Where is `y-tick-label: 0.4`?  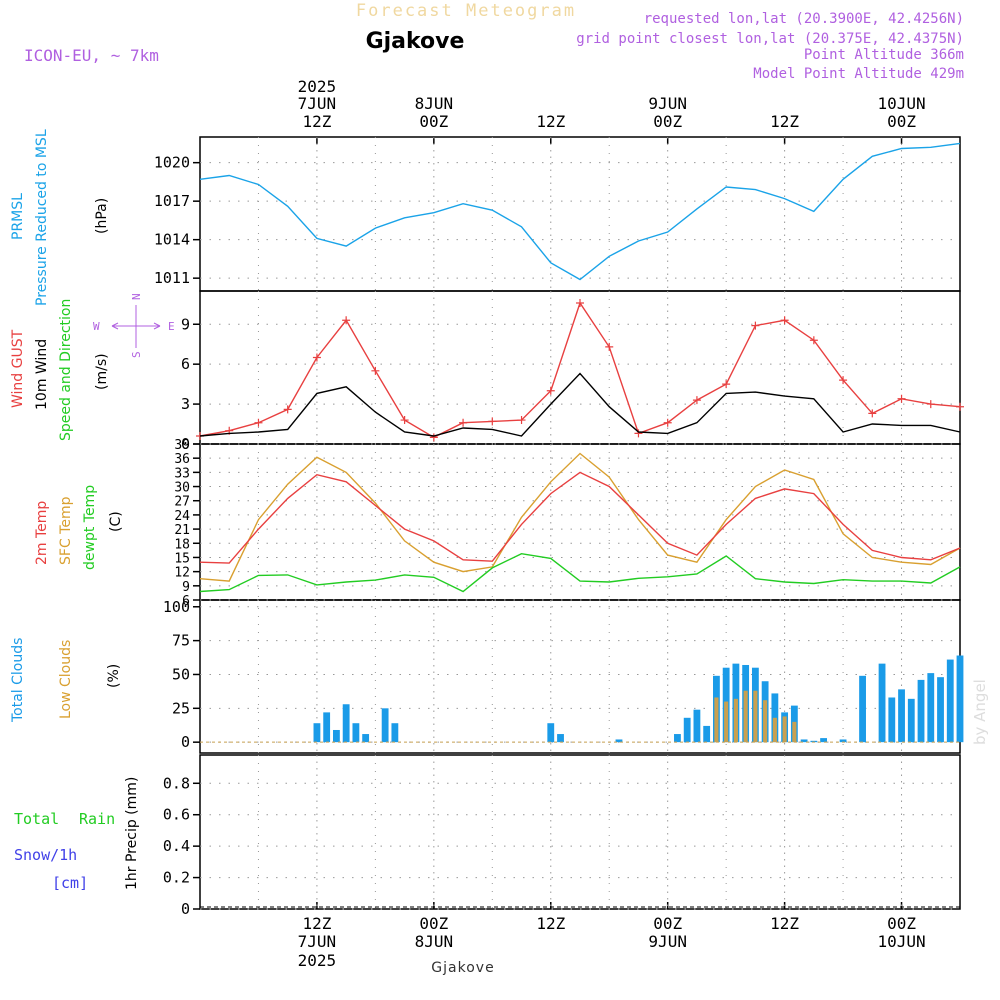 y-tick-label: 0.4 is located at coordinates (176, 846).